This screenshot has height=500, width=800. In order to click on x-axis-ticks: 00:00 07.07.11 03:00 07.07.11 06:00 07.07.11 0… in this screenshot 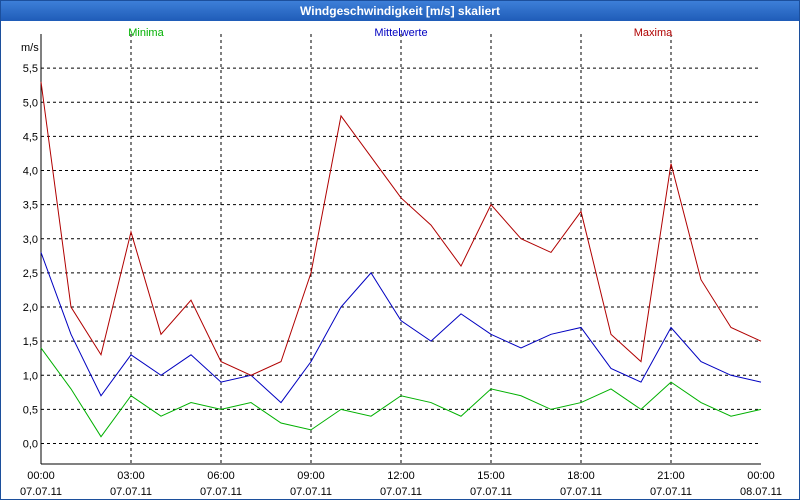, I will do `click(401, 484)`.